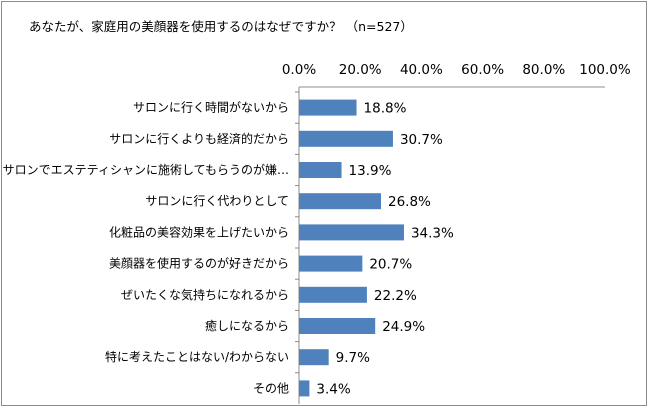 The image size is (650, 409). I want to click on x-axis-ticks: 0.0% 20.0% 40.0% 60.0% 80.0% 100.0%, so click(456, 70).